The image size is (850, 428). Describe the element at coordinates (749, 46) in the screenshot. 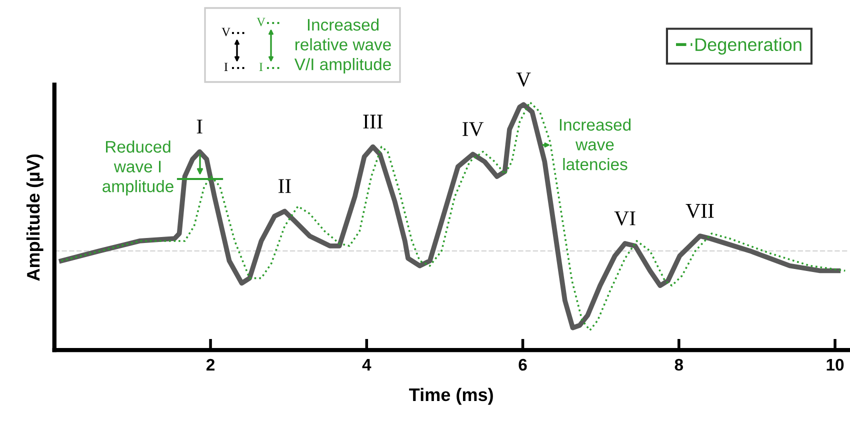

I see `legend-label: Degeneration` at that location.